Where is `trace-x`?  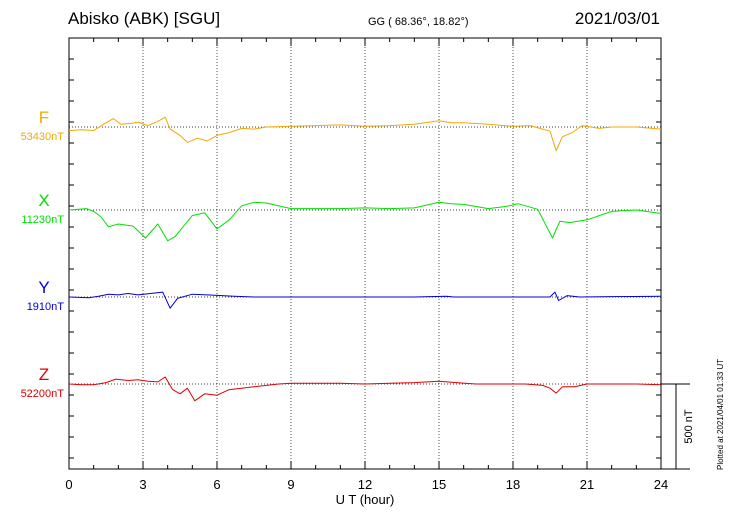
trace-x is located at coordinates (365, 221).